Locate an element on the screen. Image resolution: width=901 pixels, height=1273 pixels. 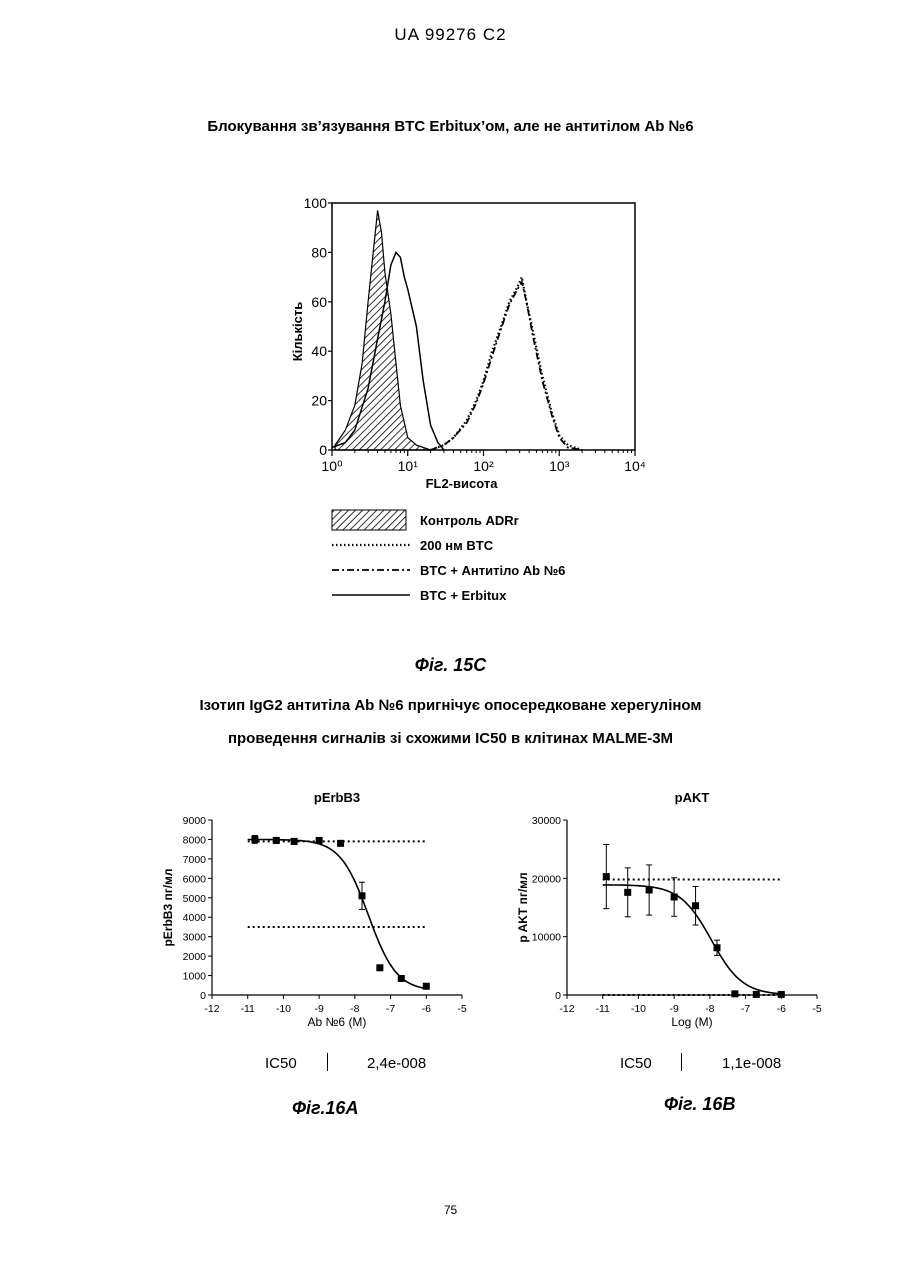
fig16a-ic50-value: 2,4e-008 is located at coordinates (396, 1063).